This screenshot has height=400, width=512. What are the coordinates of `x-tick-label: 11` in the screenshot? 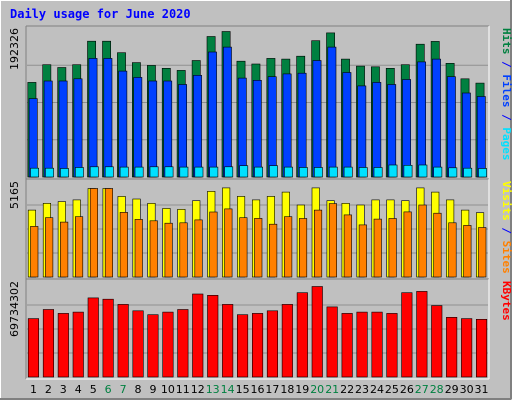 It's located at (183, 389).